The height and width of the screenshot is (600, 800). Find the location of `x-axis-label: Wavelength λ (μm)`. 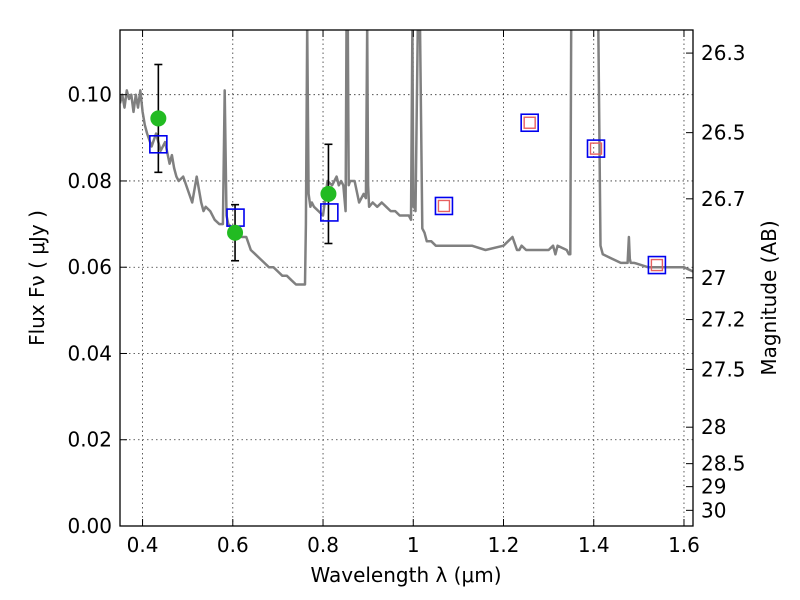

x-axis-label: Wavelength λ (μm) is located at coordinates (405, 575).